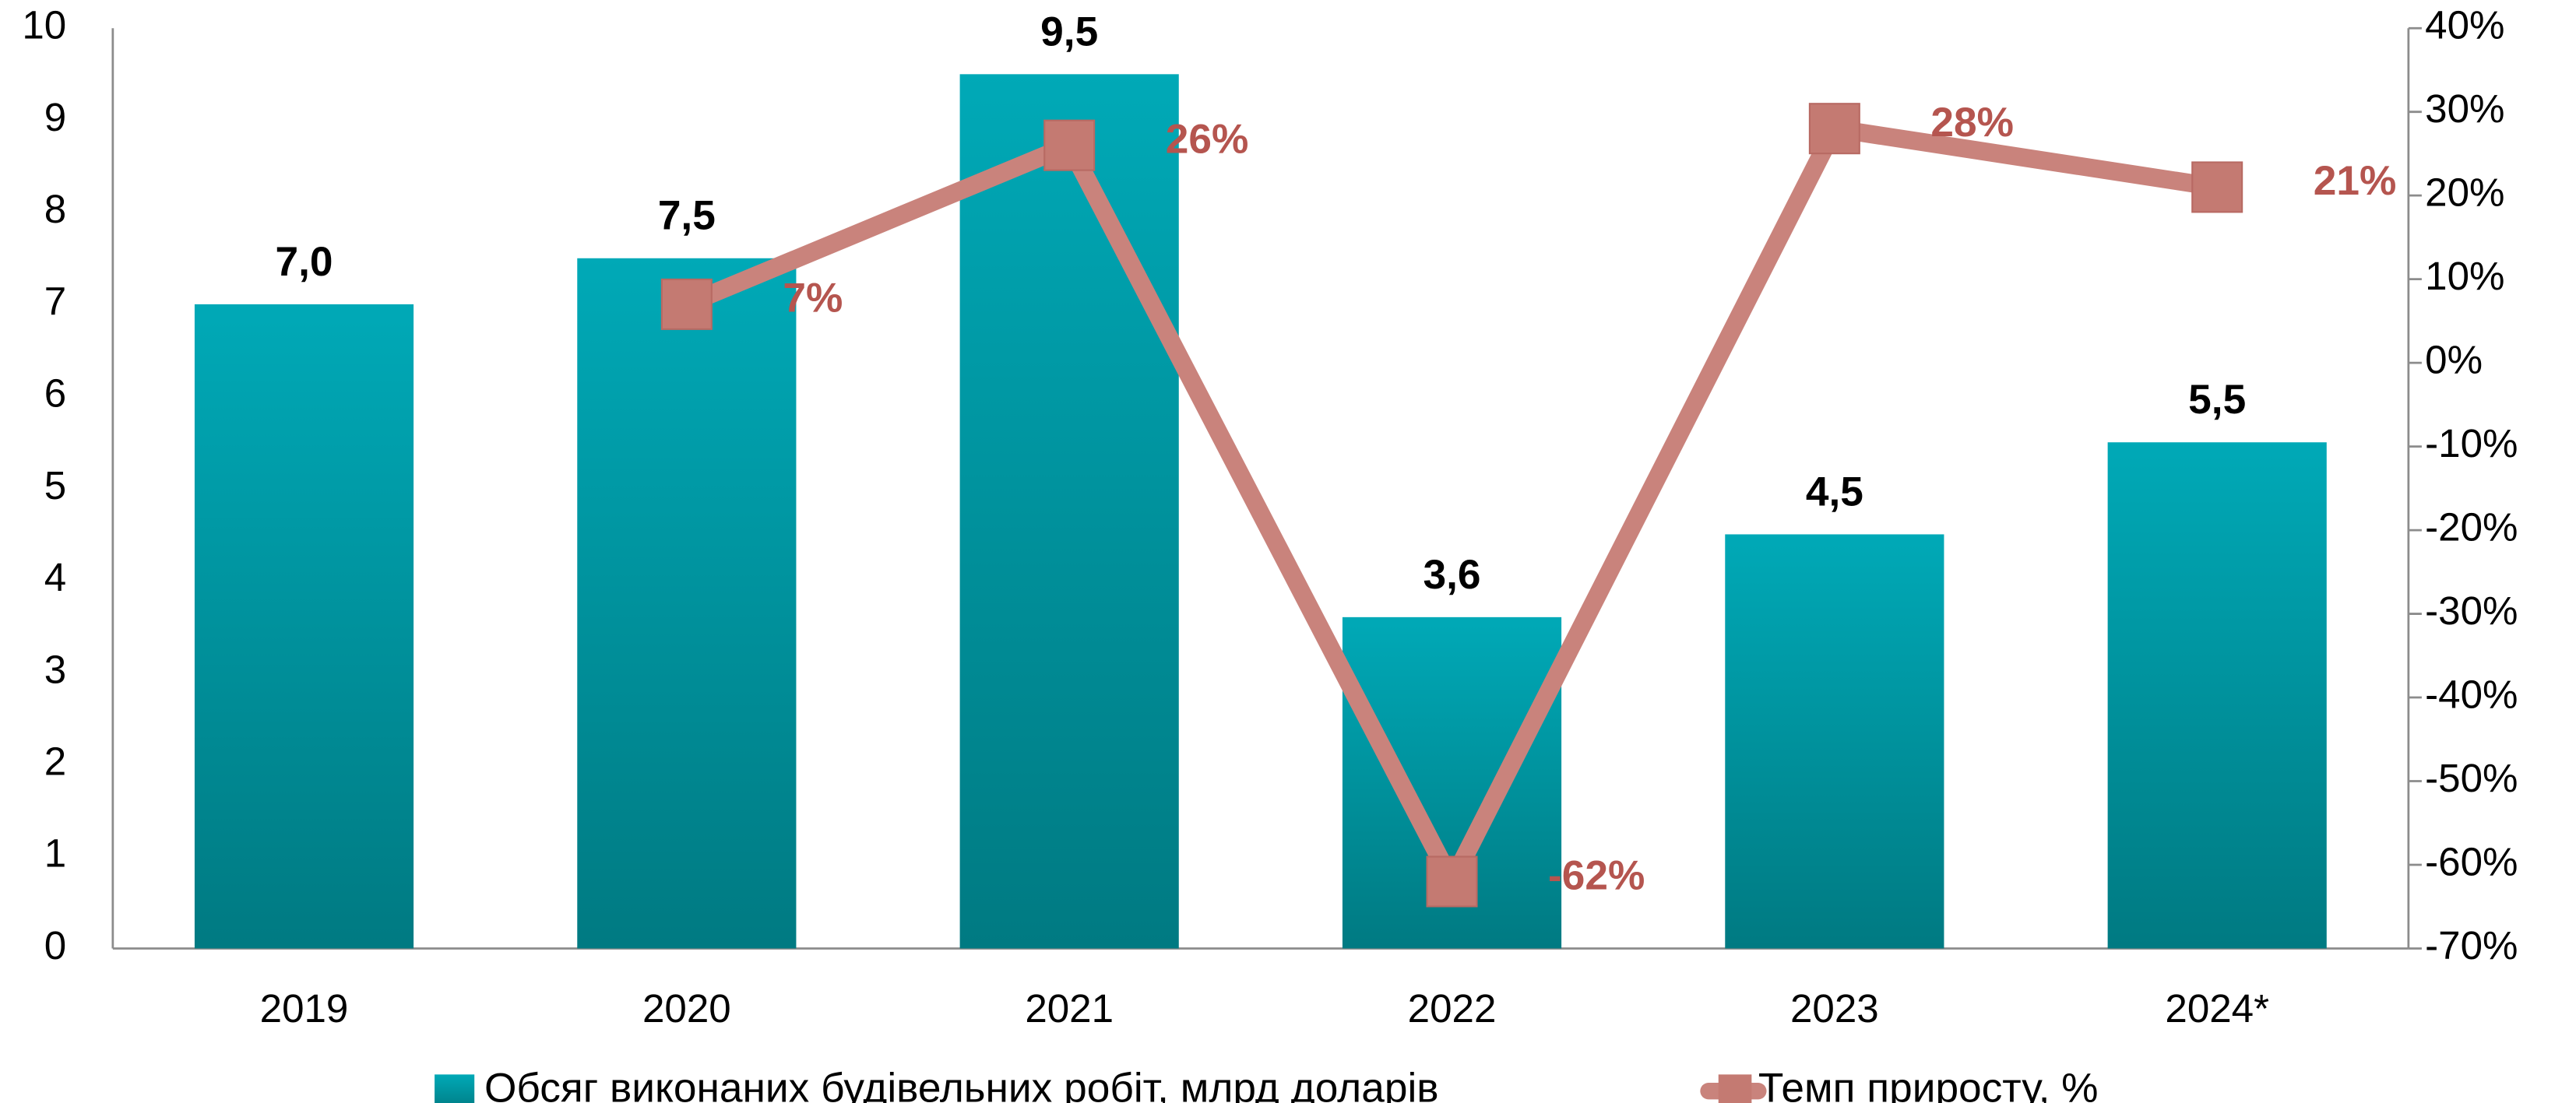  I want to click on y-tick-label: 4, so click(55, 577).